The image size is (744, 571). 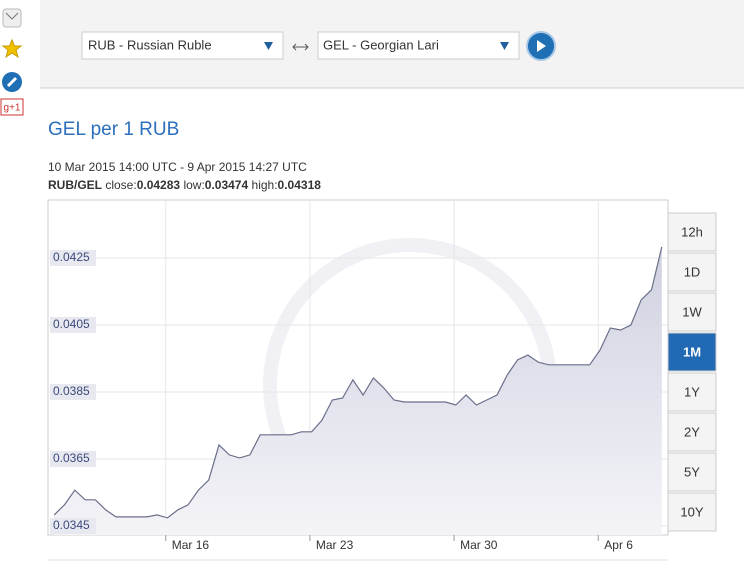 I want to click on y-tick-label: 0.0405, so click(x=71, y=324).